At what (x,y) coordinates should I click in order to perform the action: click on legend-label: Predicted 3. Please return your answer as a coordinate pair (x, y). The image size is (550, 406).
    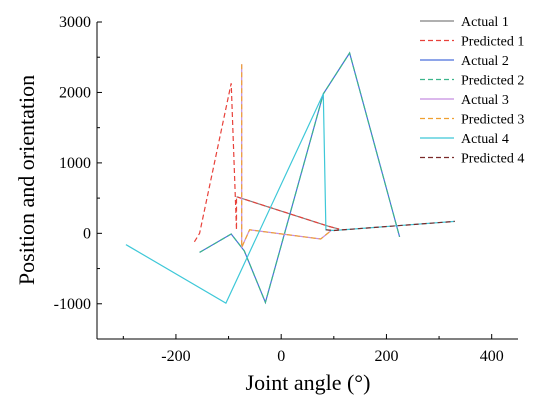
    Looking at the image, I should click on (492, 120).